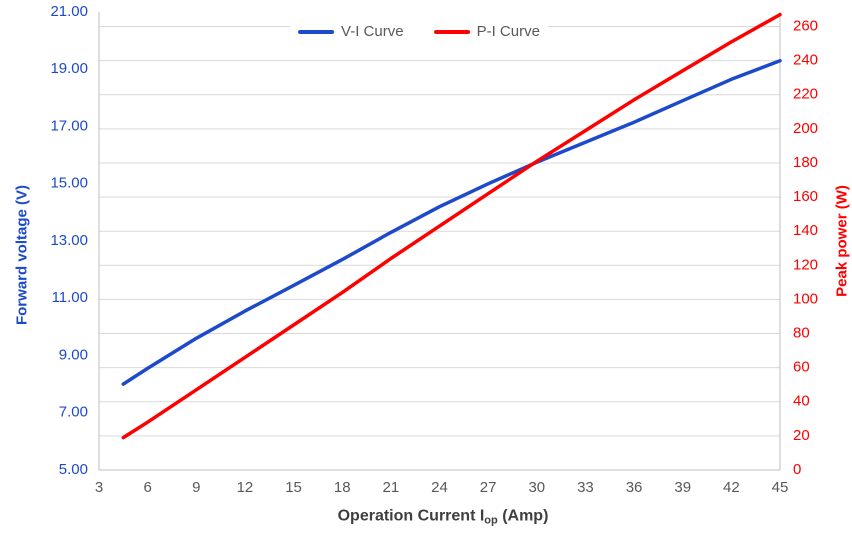 Image resolution: width=852 pixels, height=535 pixels. I want to click on y-left-tick-label: 13.00, so click(69, 240).